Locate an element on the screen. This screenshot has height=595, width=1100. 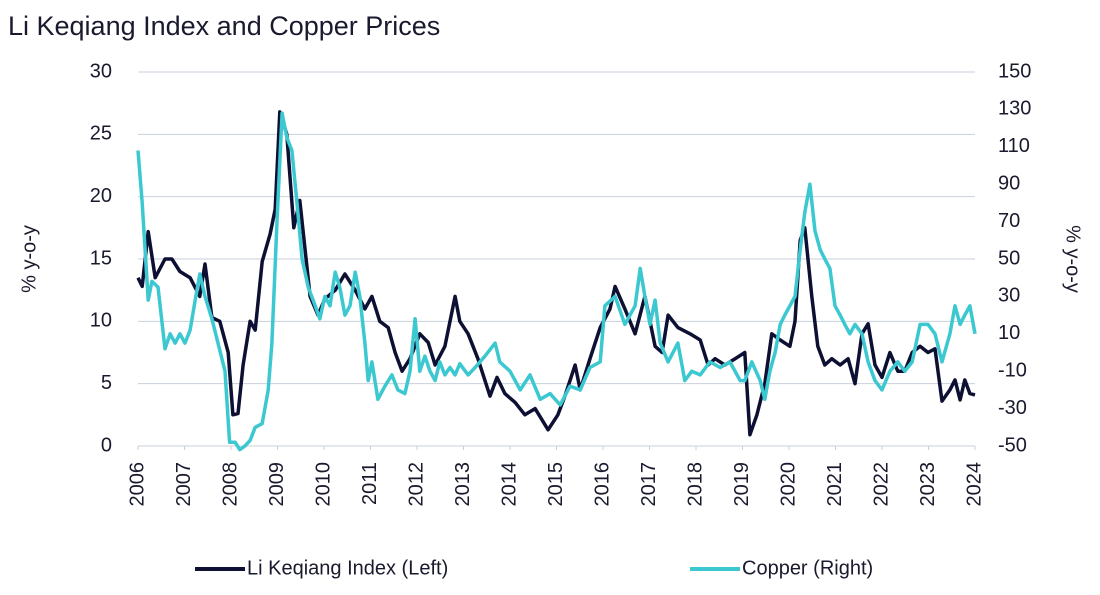
y-tick-label: 5 is located at coordinates (106, 383).